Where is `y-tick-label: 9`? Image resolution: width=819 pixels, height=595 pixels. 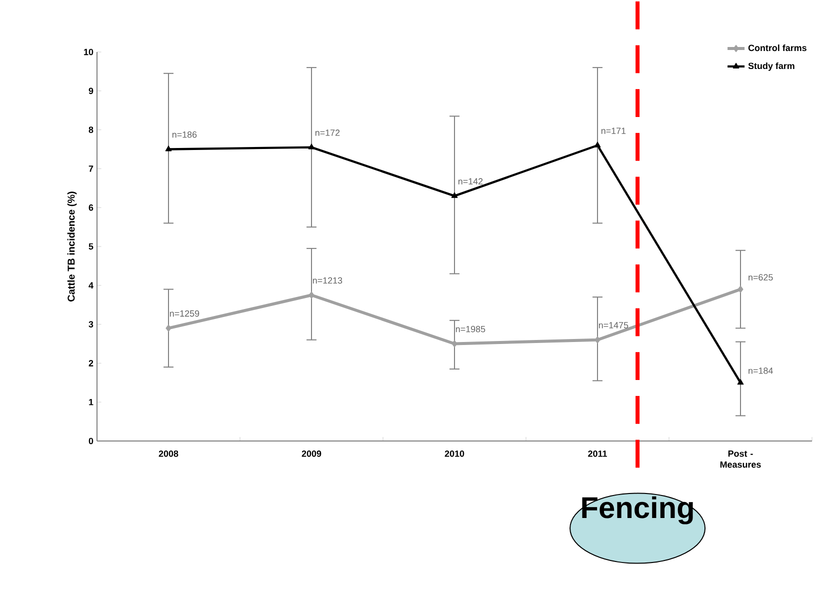
y-tick-label: 9 is located at coordinates (91, 91).